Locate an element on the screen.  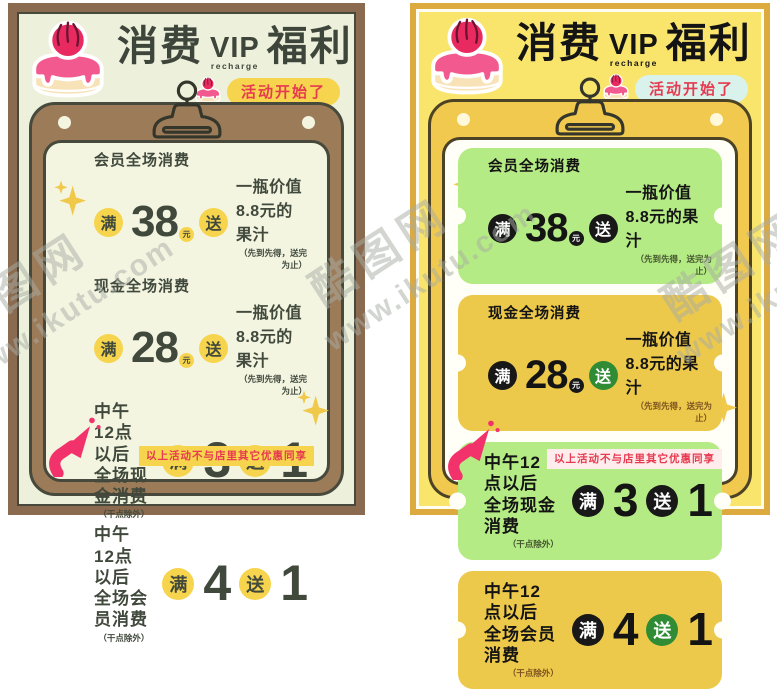
offer-cash-spend: 现金全场消费 满 28 元 送 一瓶价值8.8元的果汁 （先到先得，送完为止） is located at coordinates (200, 336).